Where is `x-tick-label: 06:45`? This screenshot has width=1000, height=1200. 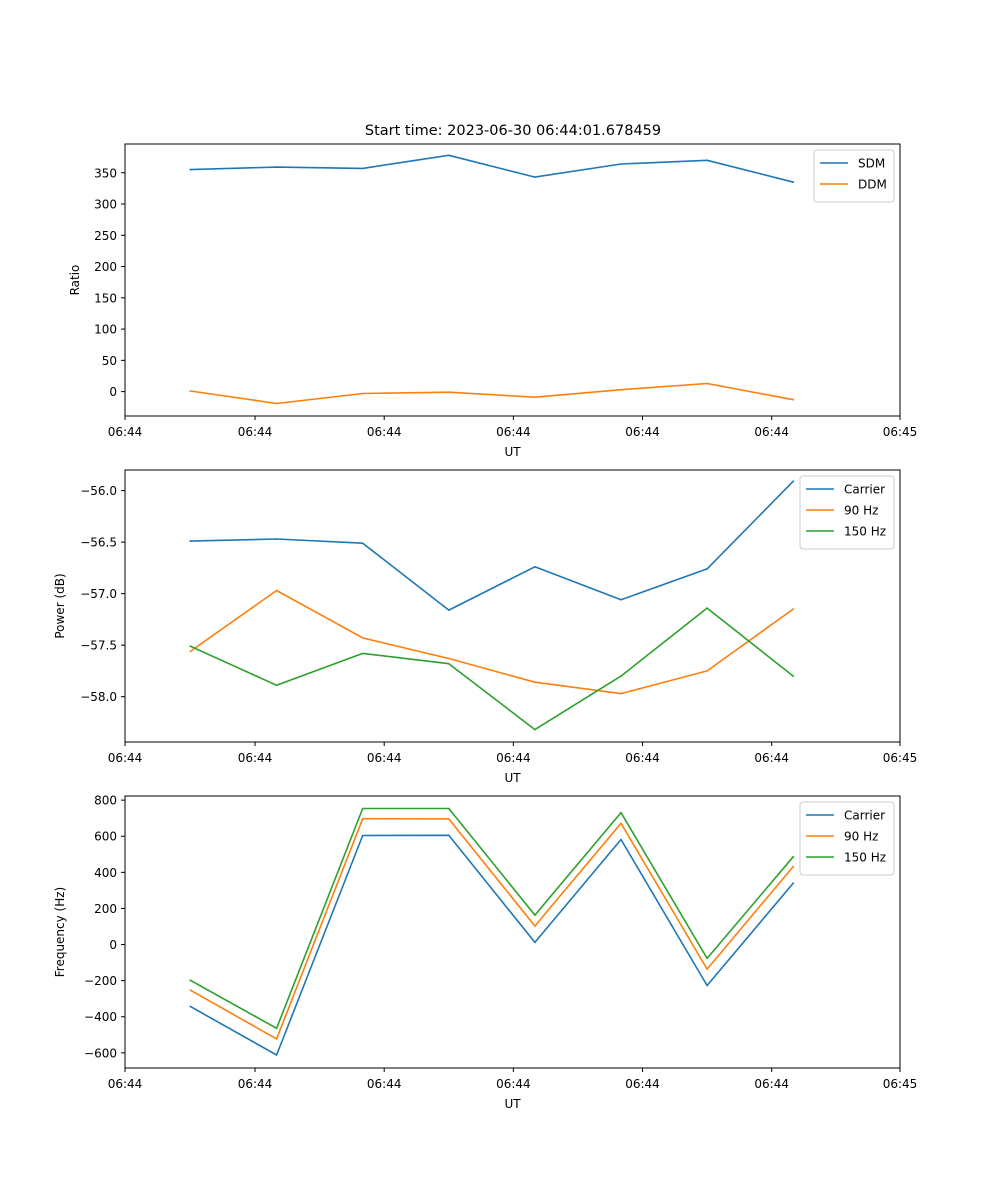 x-tick-label: 06:45 is located at coordinates (900, 758).